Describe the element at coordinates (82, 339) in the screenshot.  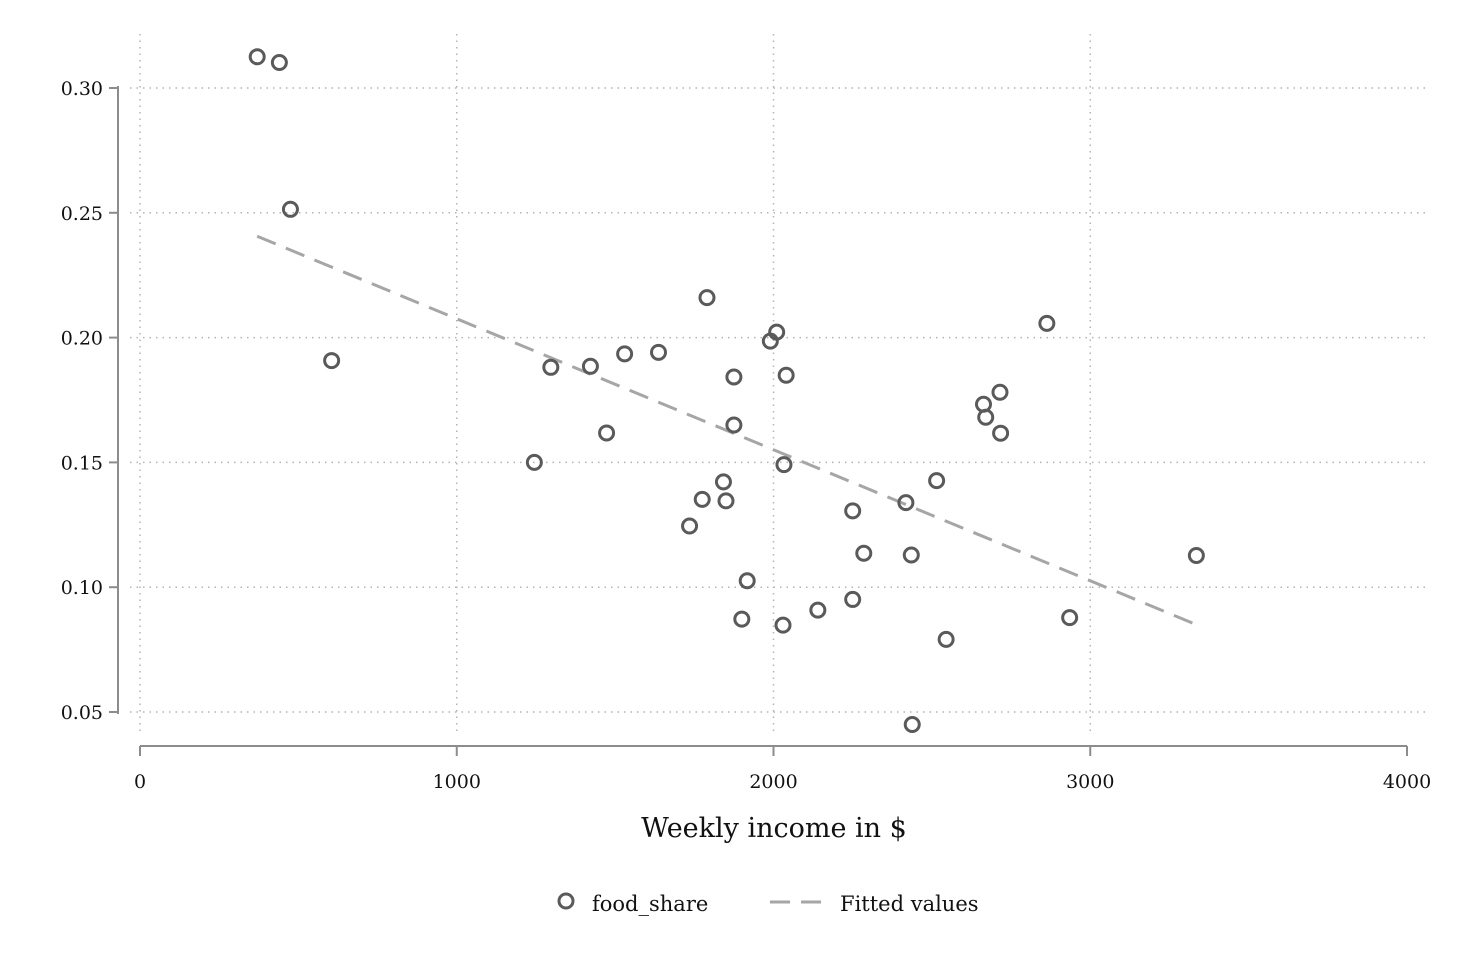
I see `y-tick-label: 0.20` at that location.